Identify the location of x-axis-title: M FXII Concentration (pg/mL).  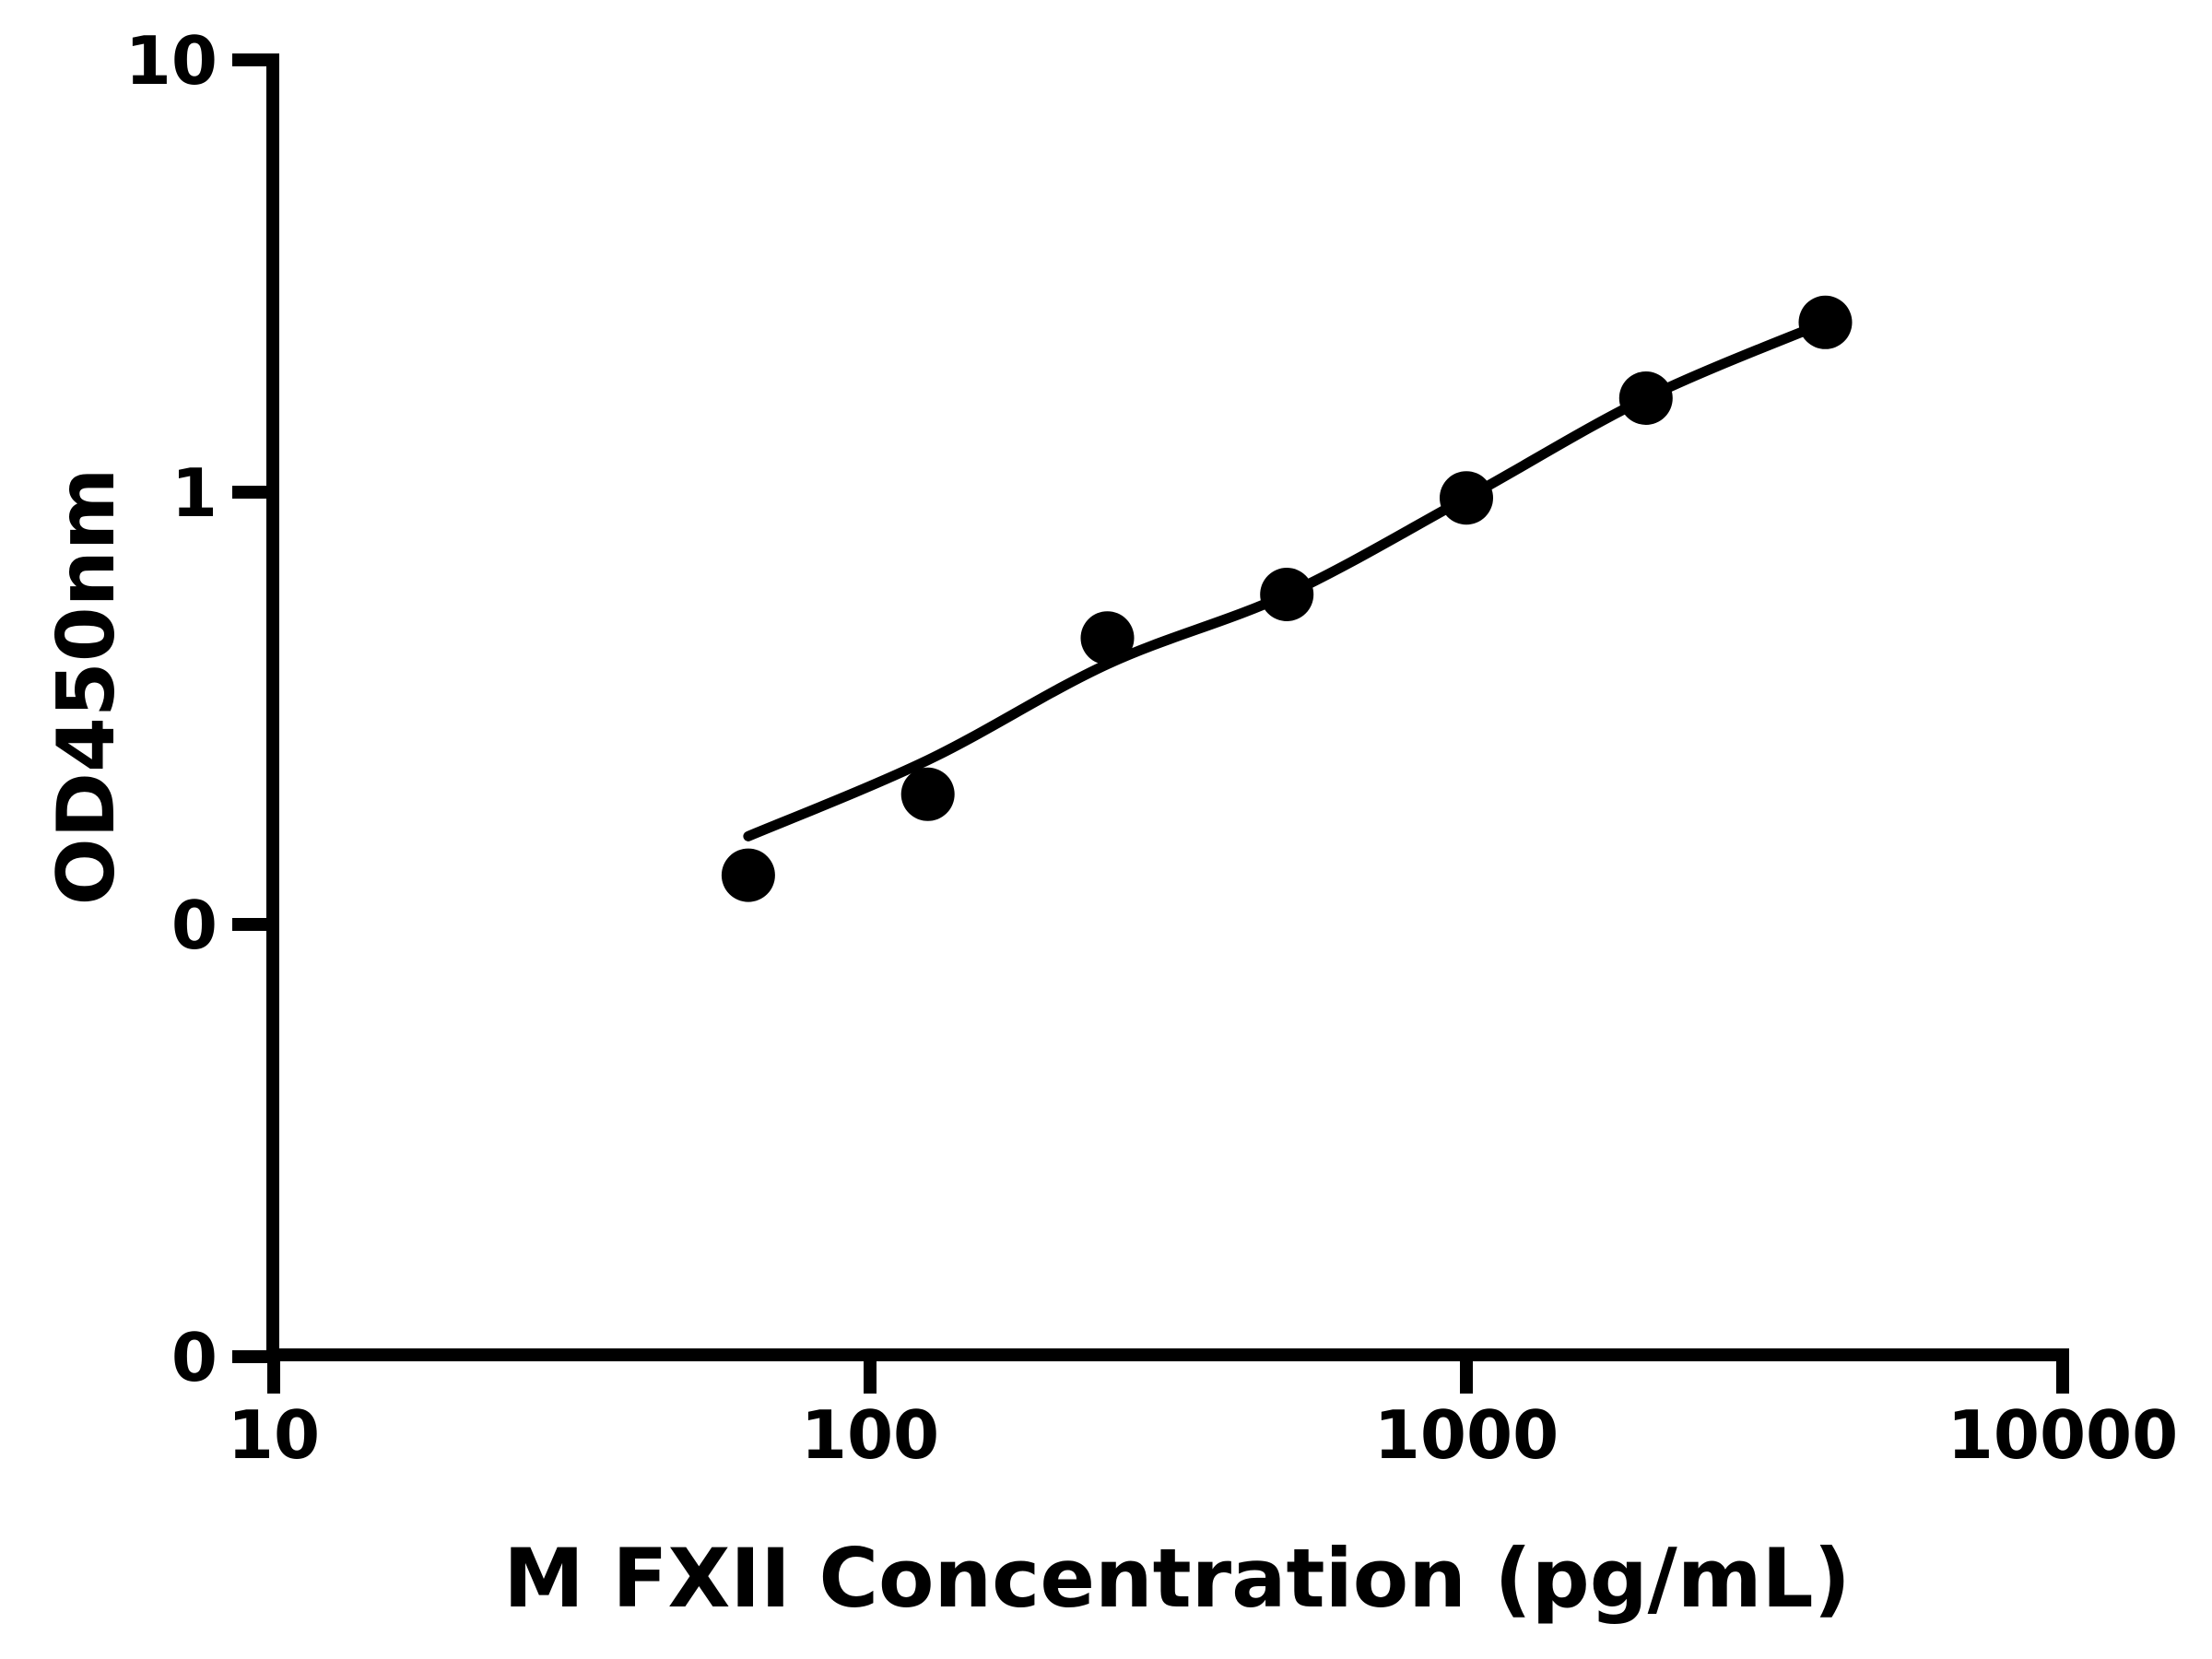
(1177, 1578).